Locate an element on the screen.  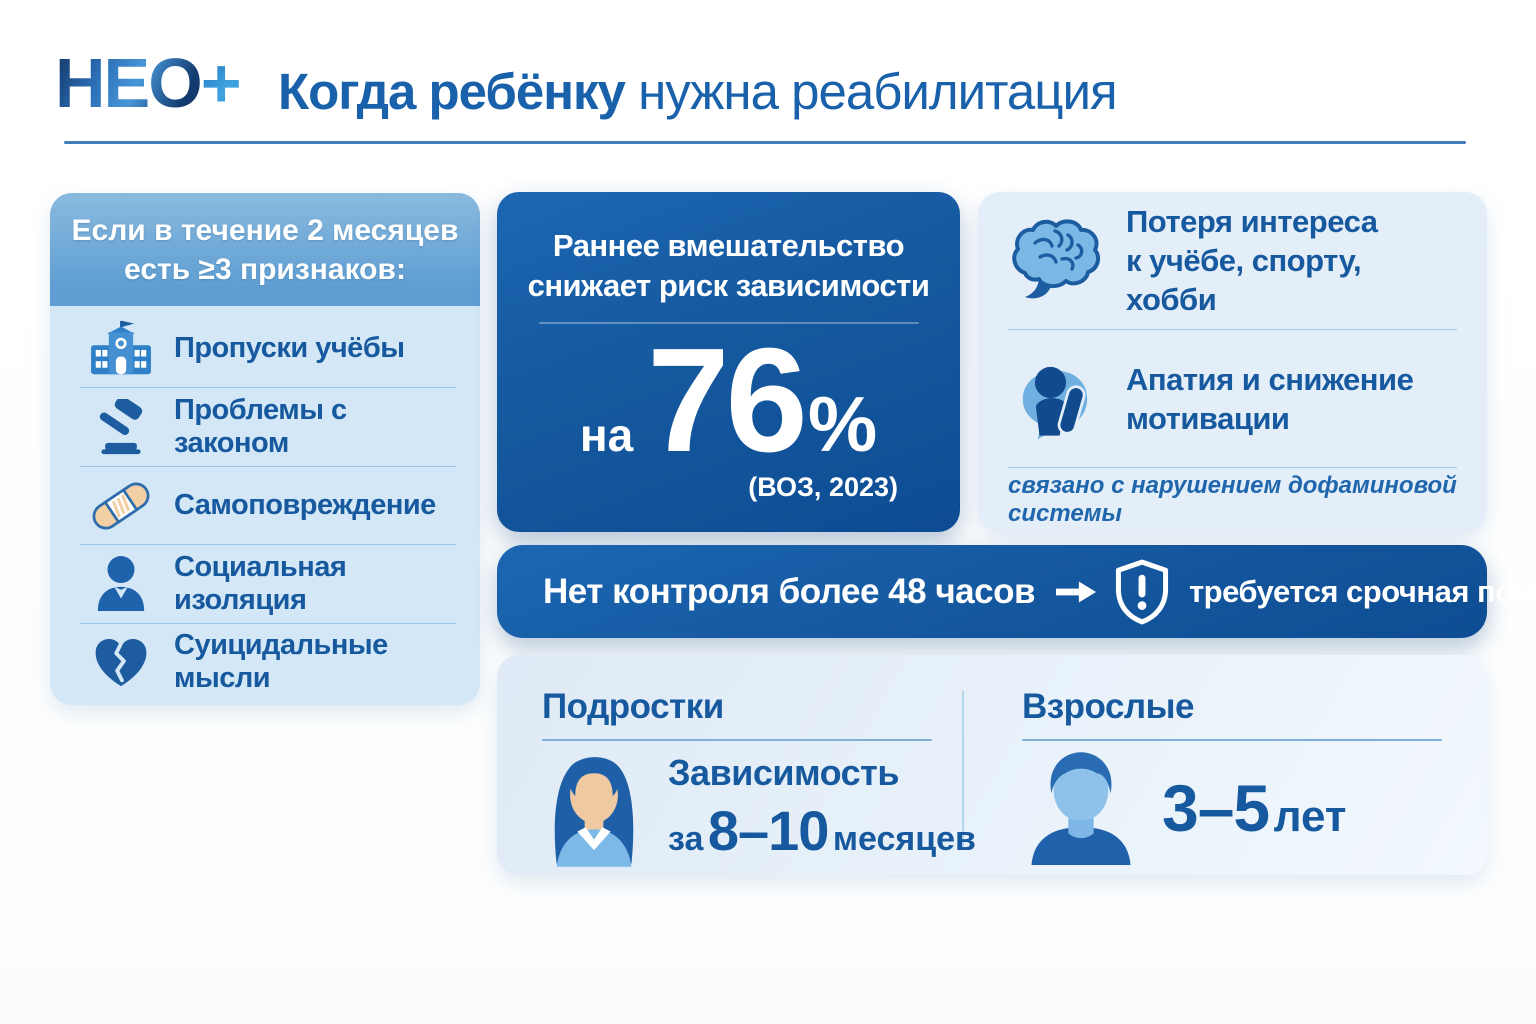
arrow-right-icon is located at coordinates (1076, 592).